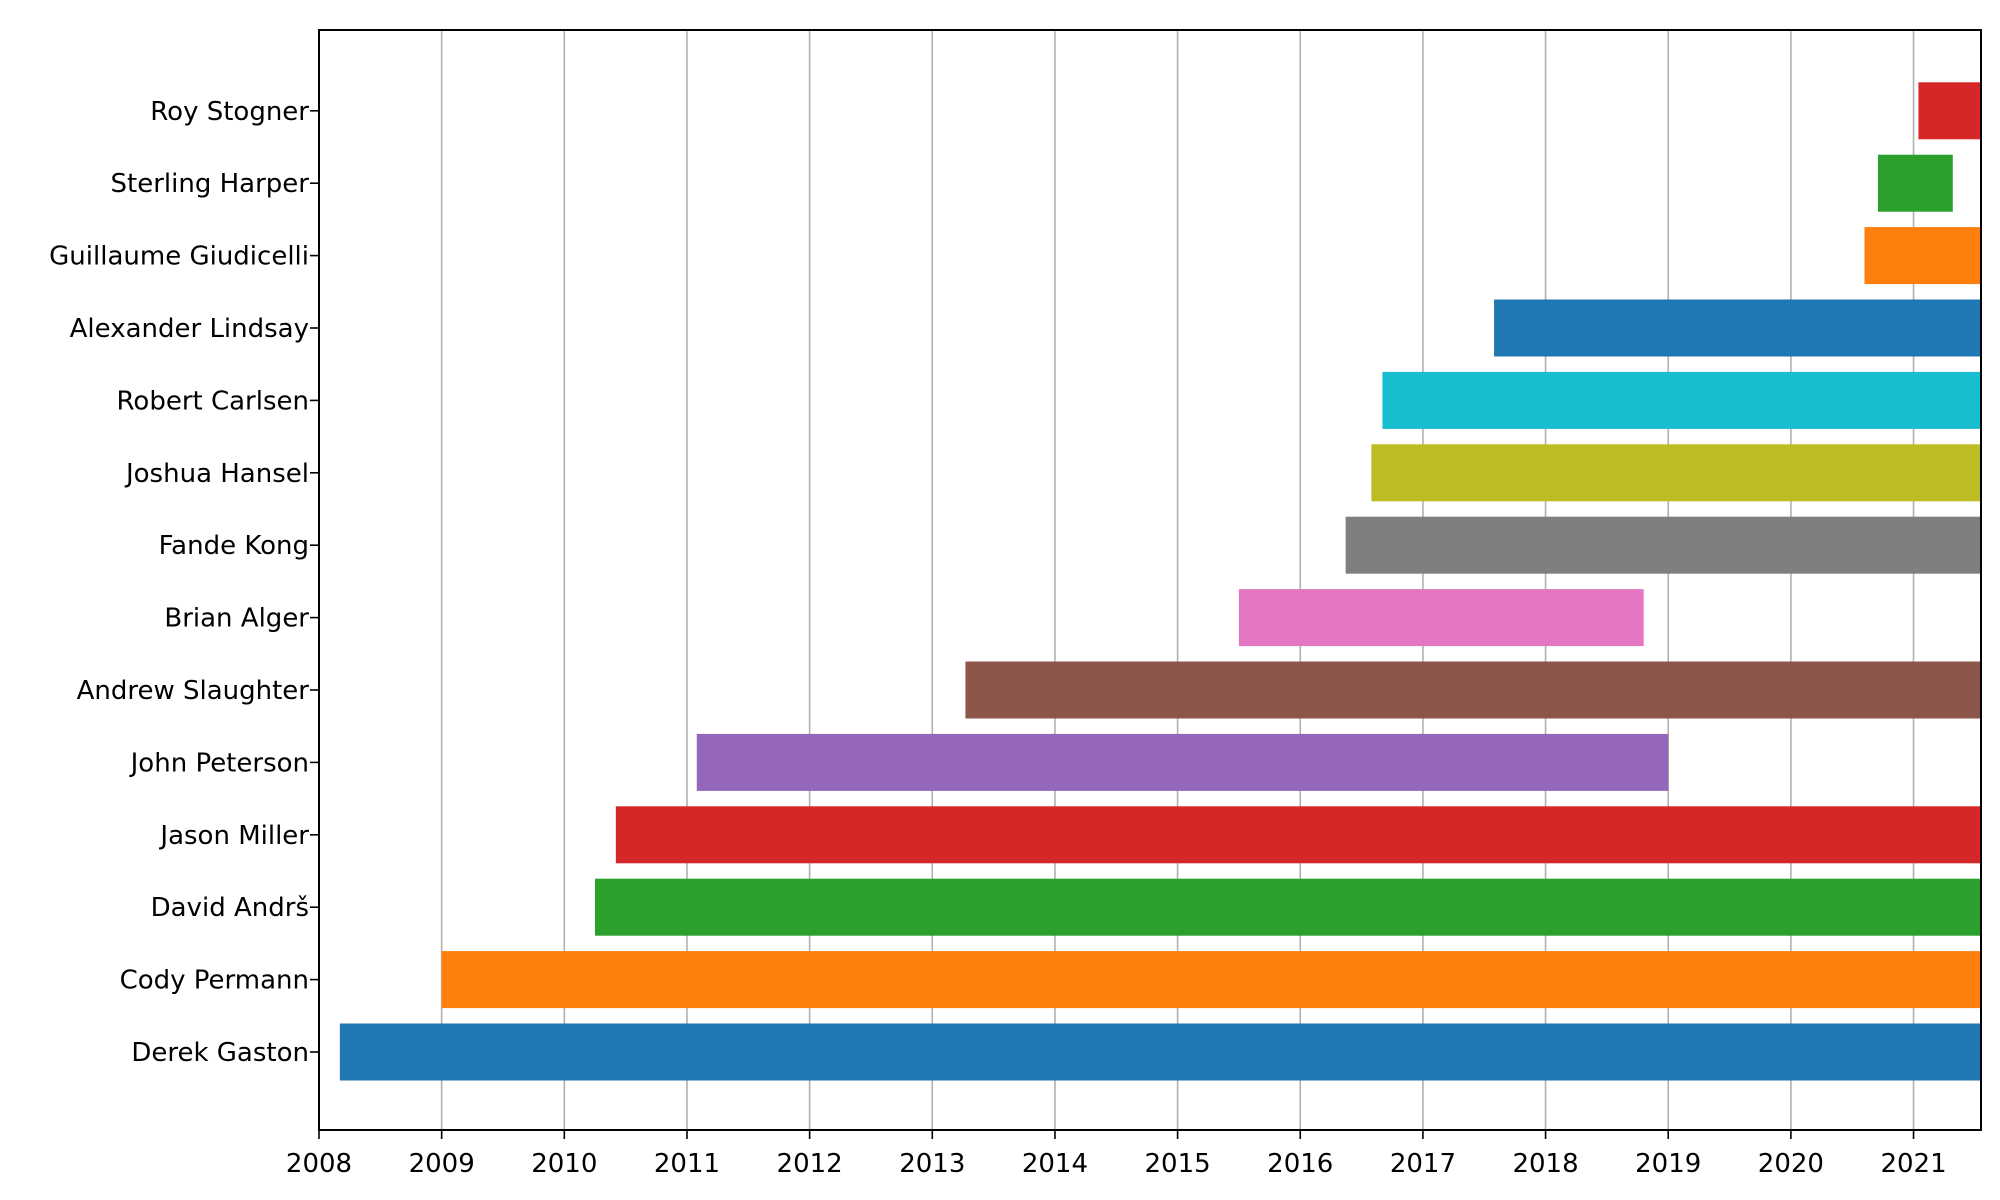 The height and width of the screenshot is (1200, 2000). Describe the element at coordinates (234, 546) in the screenshot. I see `y-tick-label: Fande Kong` at that location.